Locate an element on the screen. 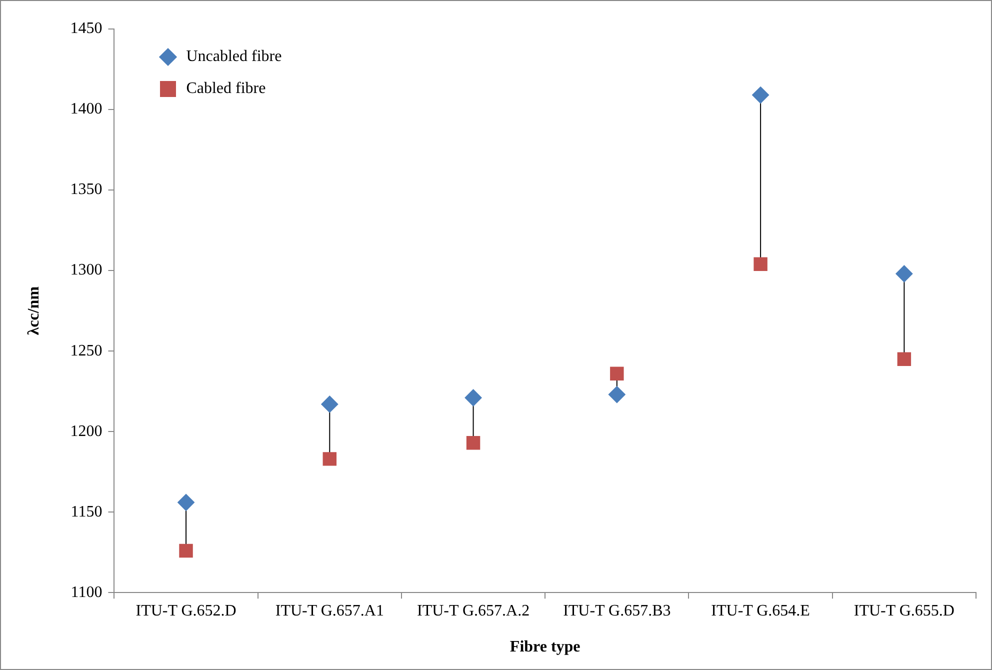  y-tick-label: 1150 is located at coordinates (86, 511).